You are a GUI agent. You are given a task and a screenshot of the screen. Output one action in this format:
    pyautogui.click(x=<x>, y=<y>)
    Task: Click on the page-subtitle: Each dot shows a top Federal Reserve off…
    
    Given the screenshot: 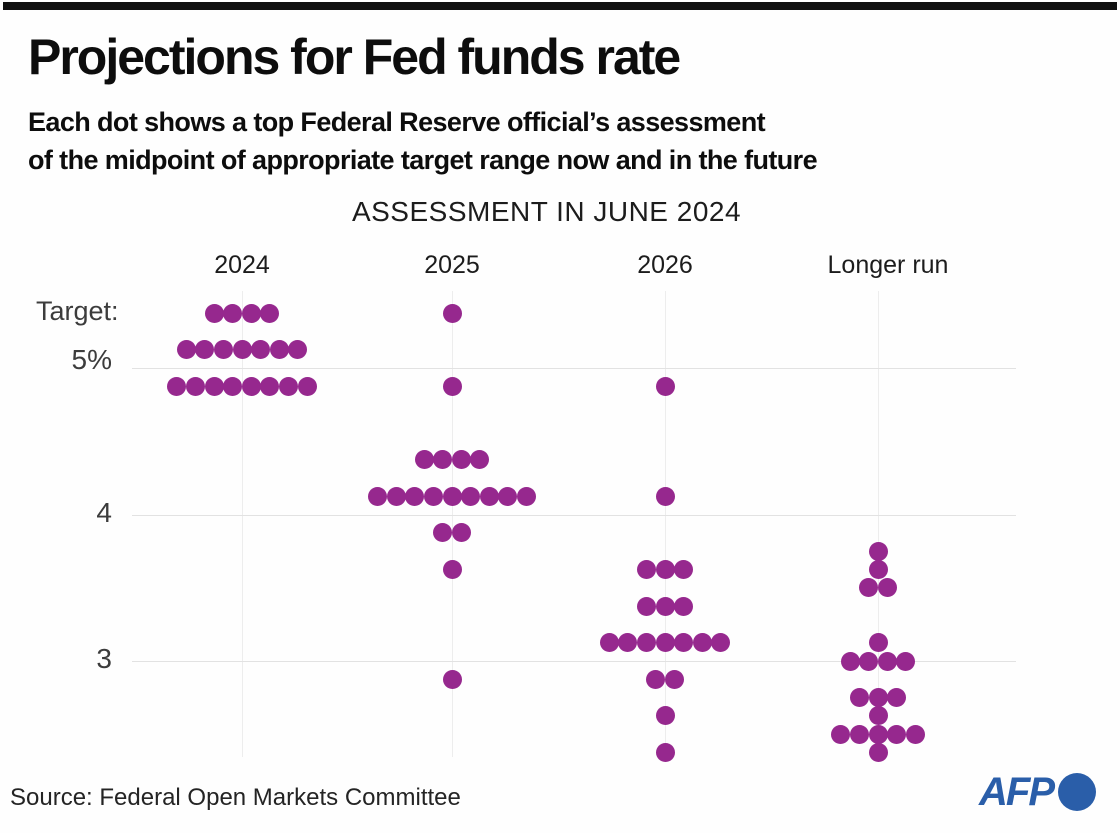 What is the action you would take?
    pyautogui.click(x=423, y=141)
    